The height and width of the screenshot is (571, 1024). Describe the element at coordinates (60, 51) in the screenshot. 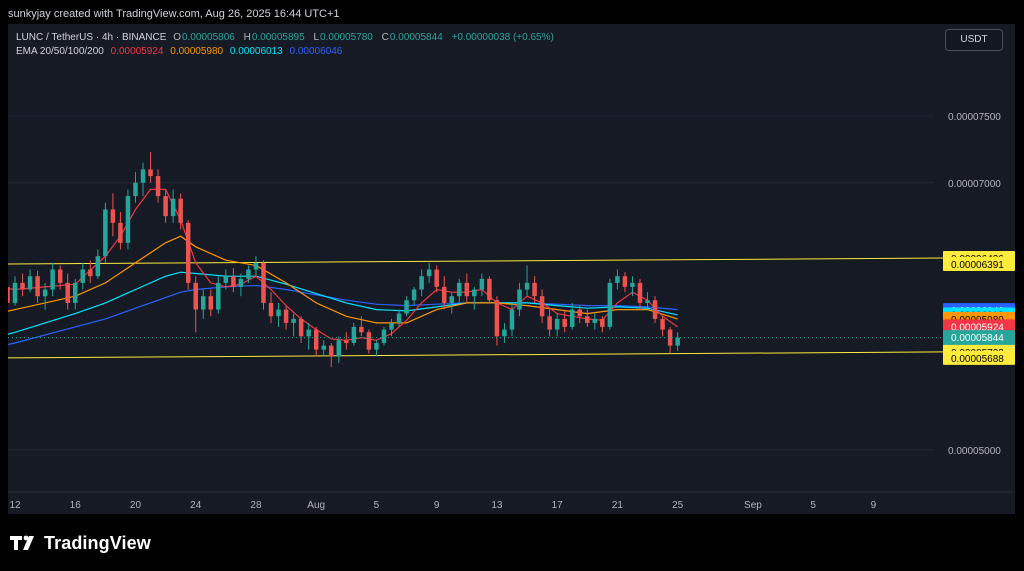

I see `ema-label: EMA 20/50/100/200` at that location.